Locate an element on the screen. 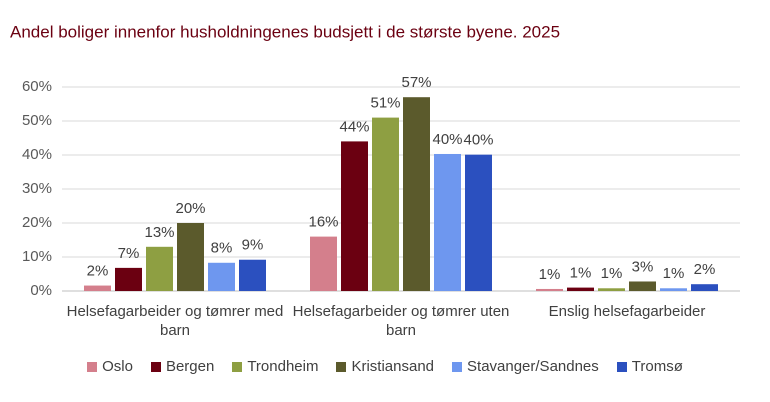 Image resolution: width=770 pixels, height=402 pixels. legend-item: Trondheim is located at coordinates (275, 366).